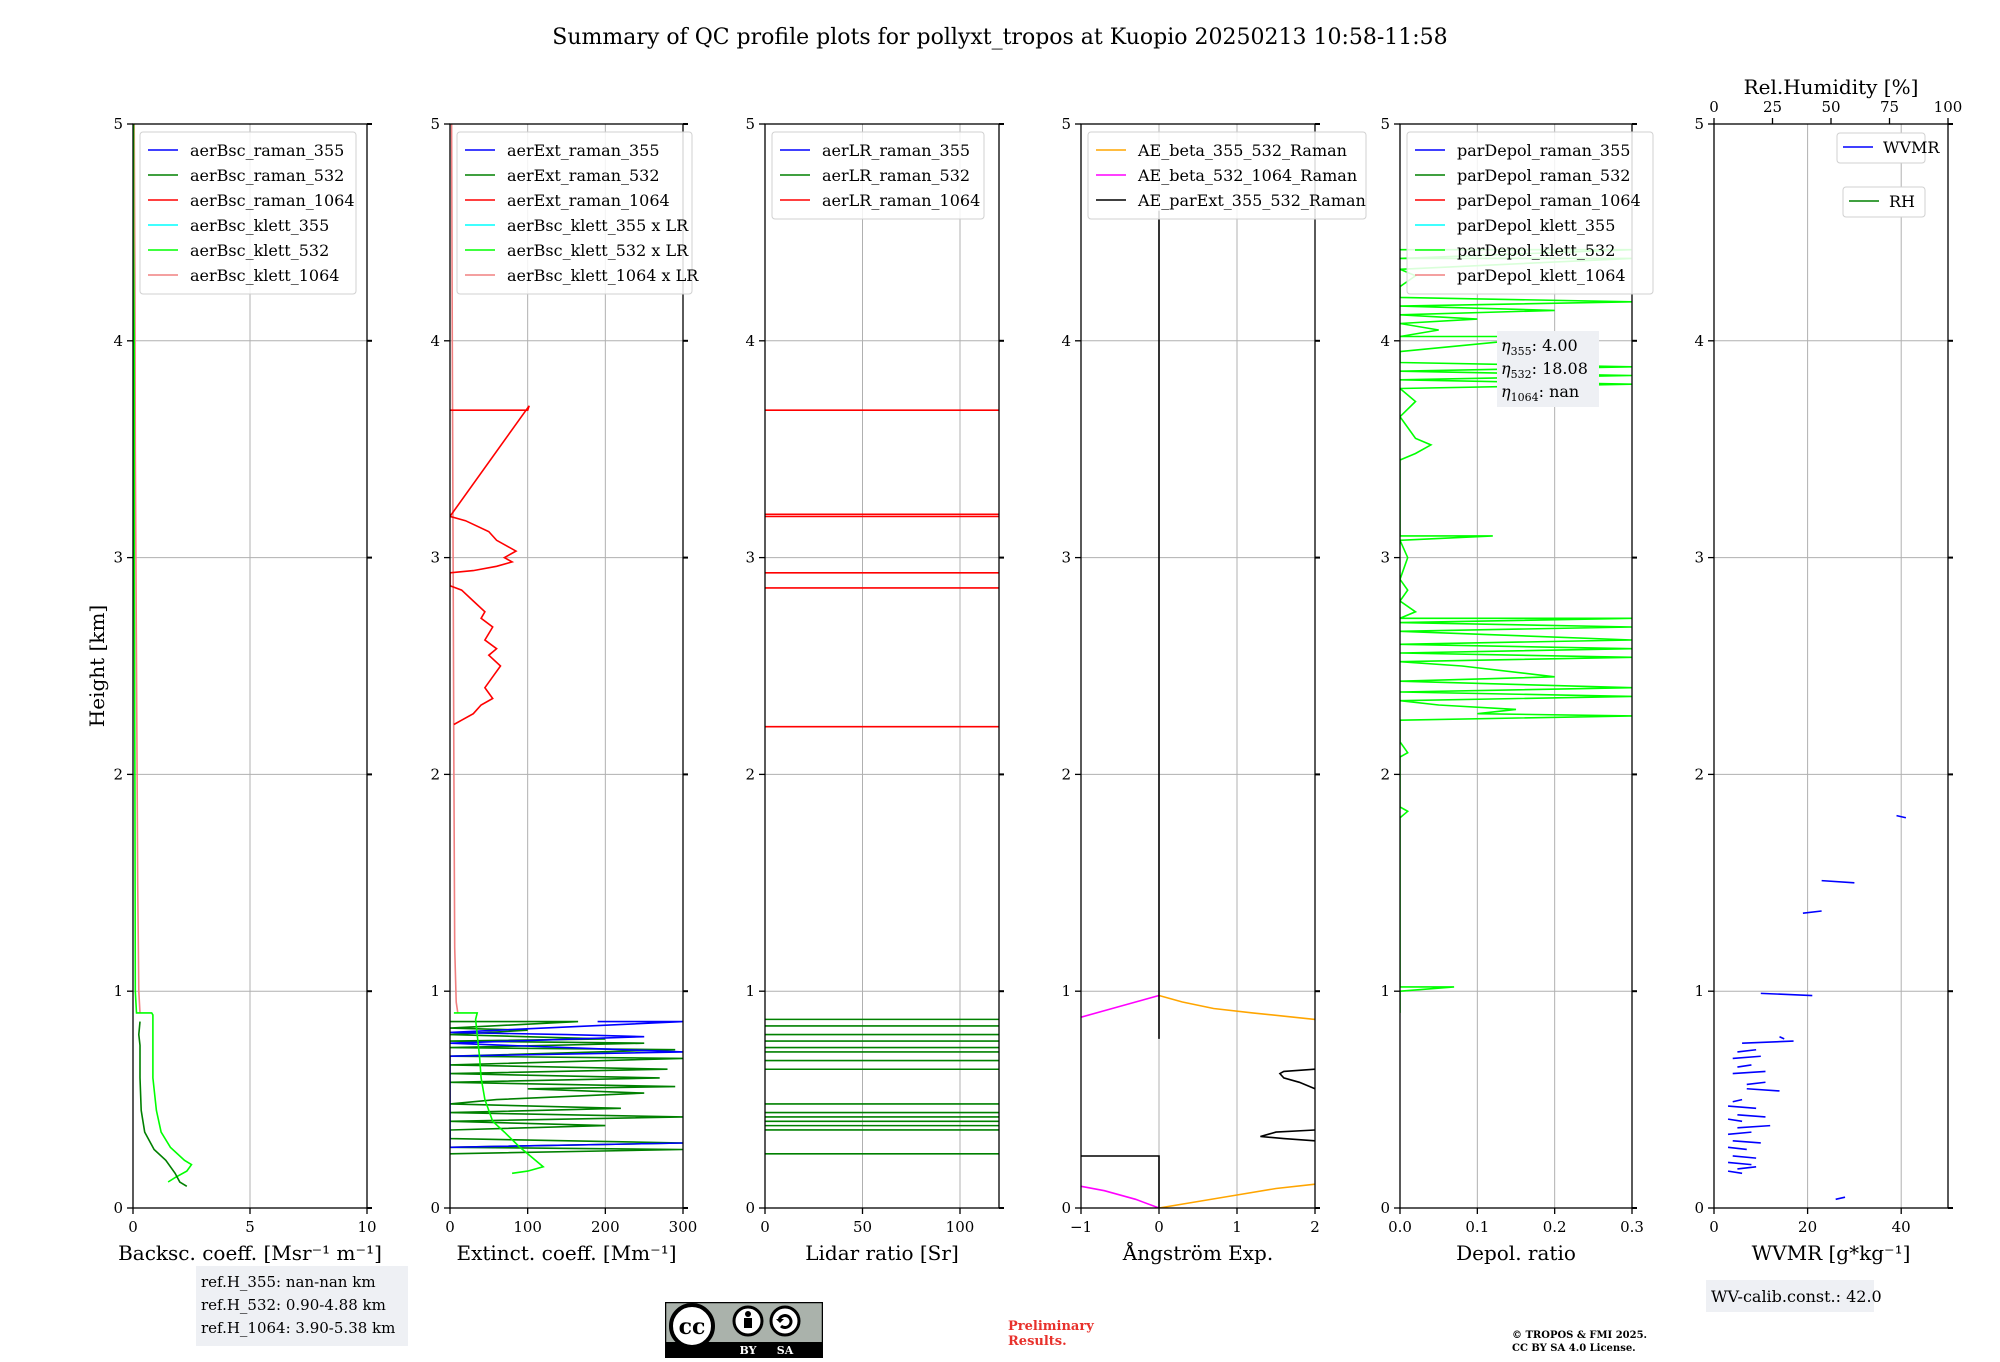  I want to click on legend-label: aerLR_raman_532, so click(896, 175).